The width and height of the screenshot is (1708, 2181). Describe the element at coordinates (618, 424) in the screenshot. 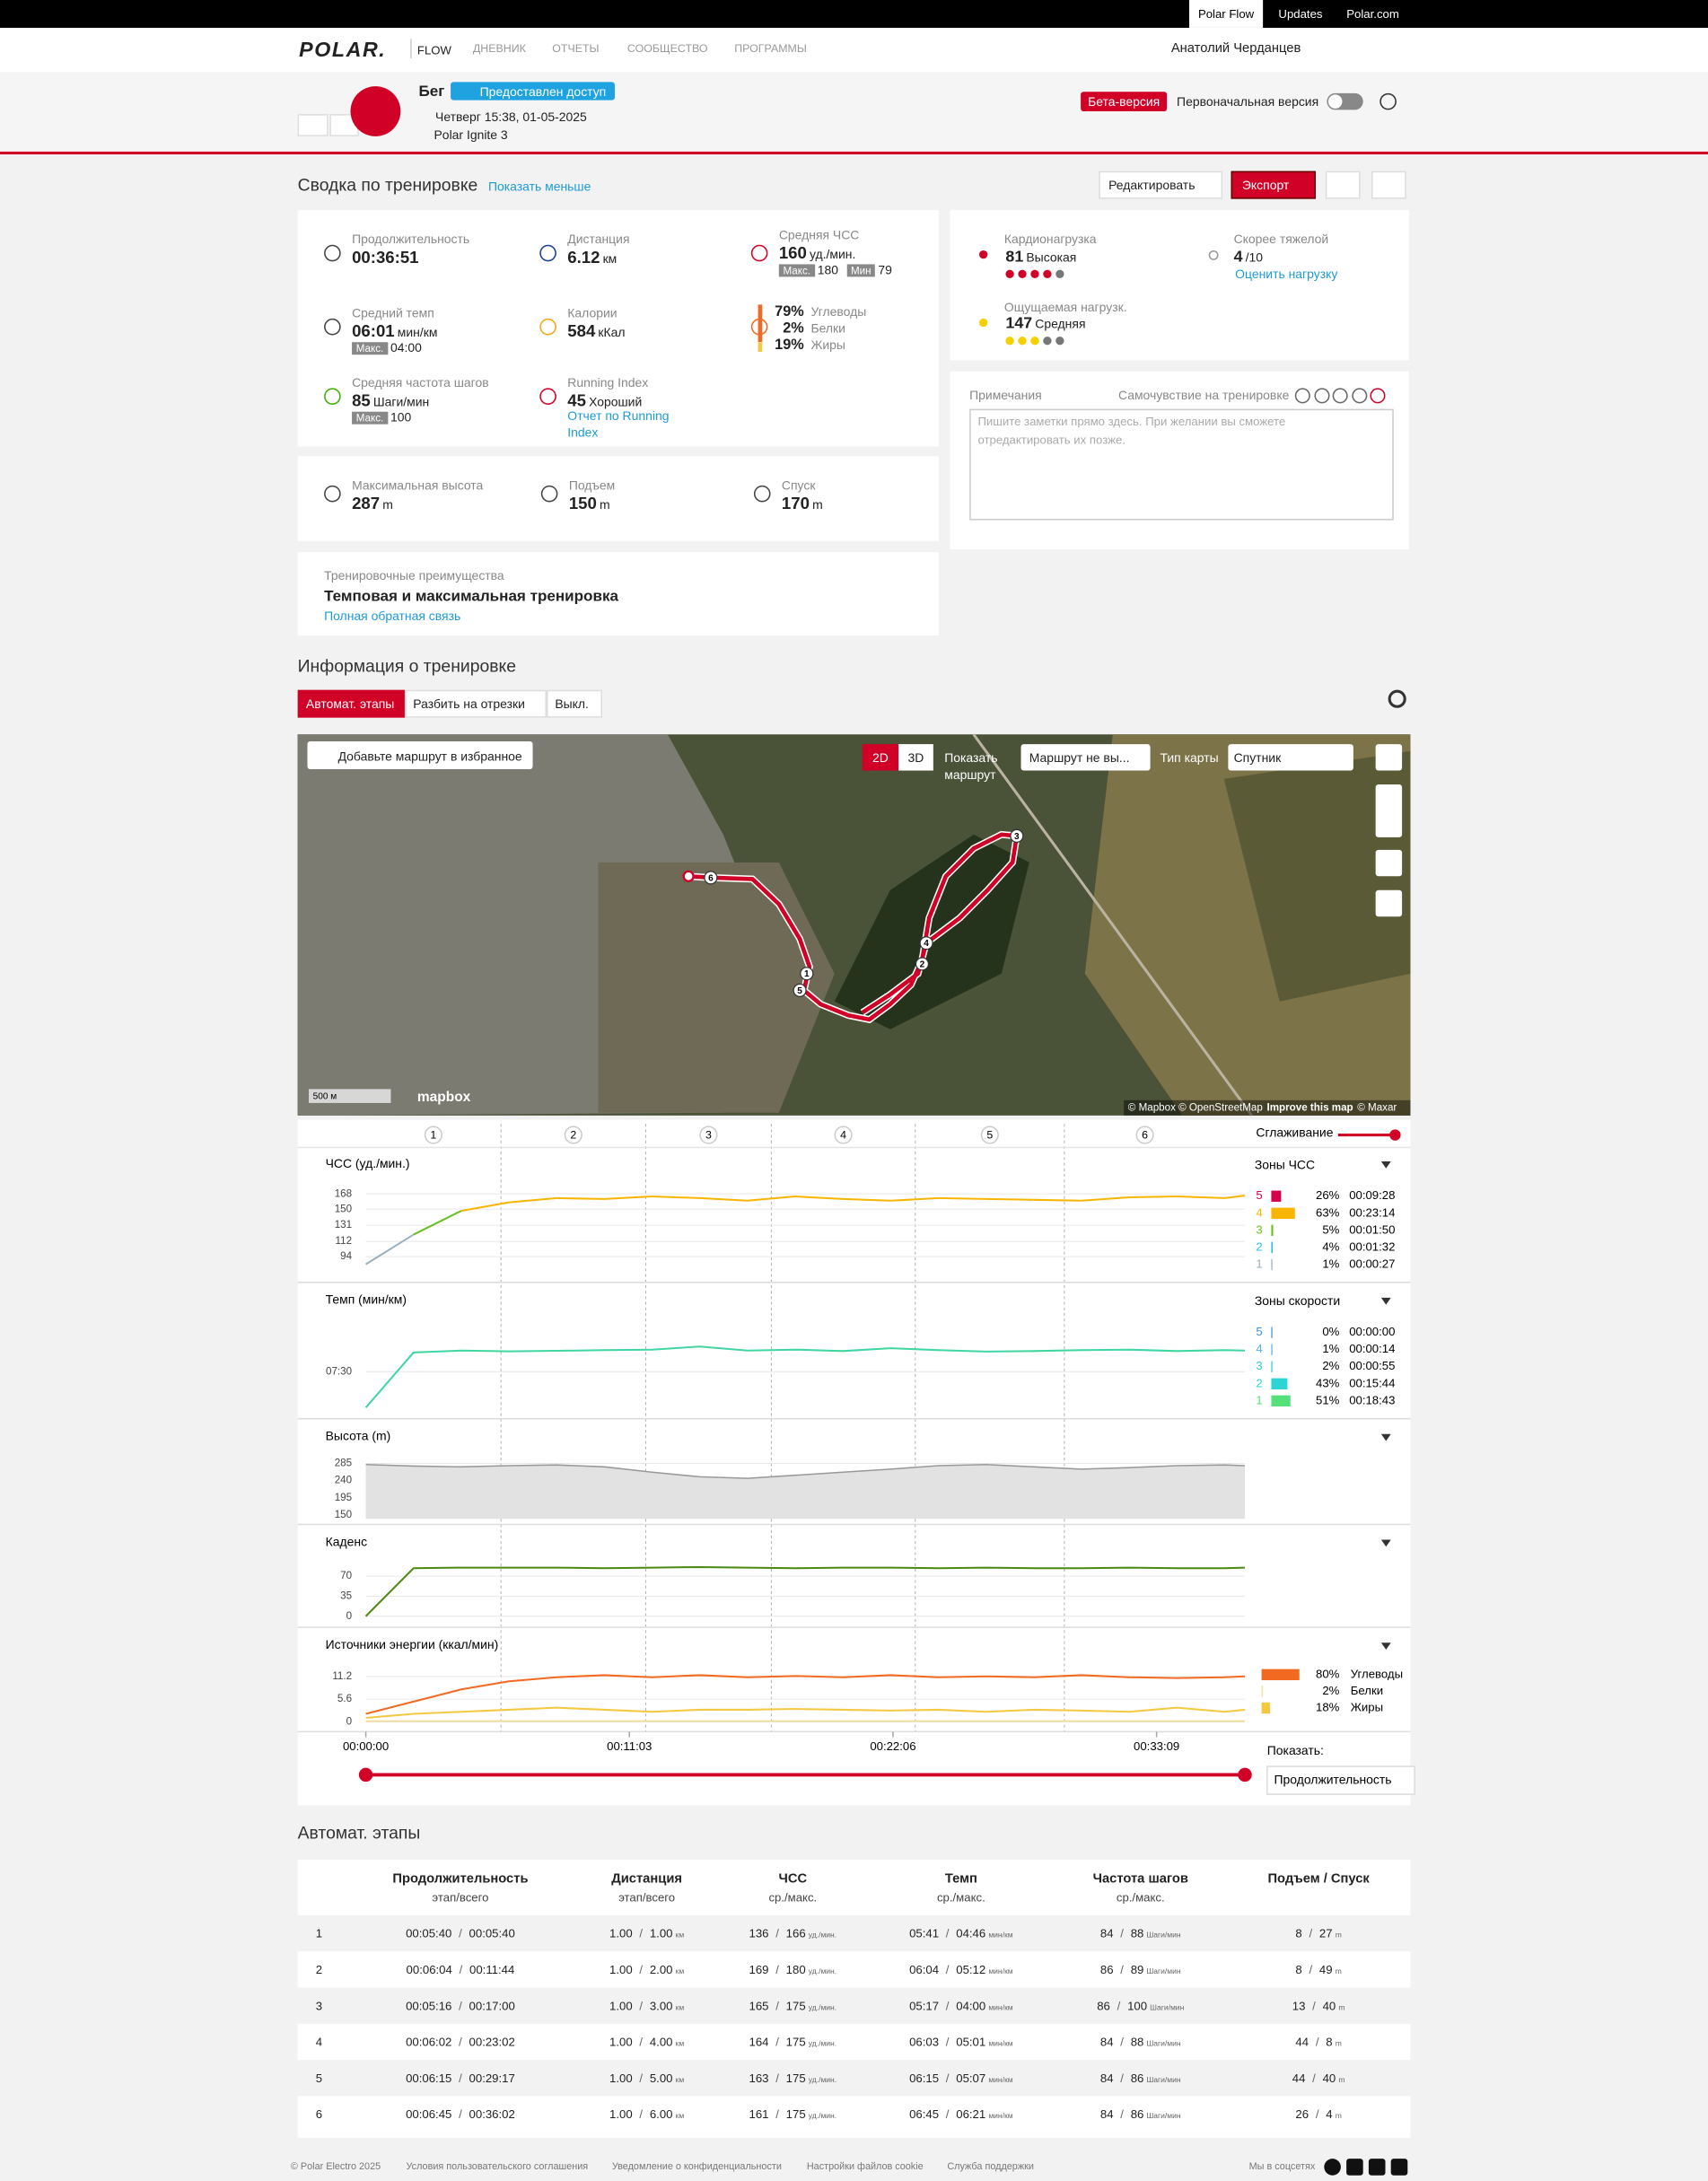

I see `running-index-link: Отчет по Running Index` at that location.